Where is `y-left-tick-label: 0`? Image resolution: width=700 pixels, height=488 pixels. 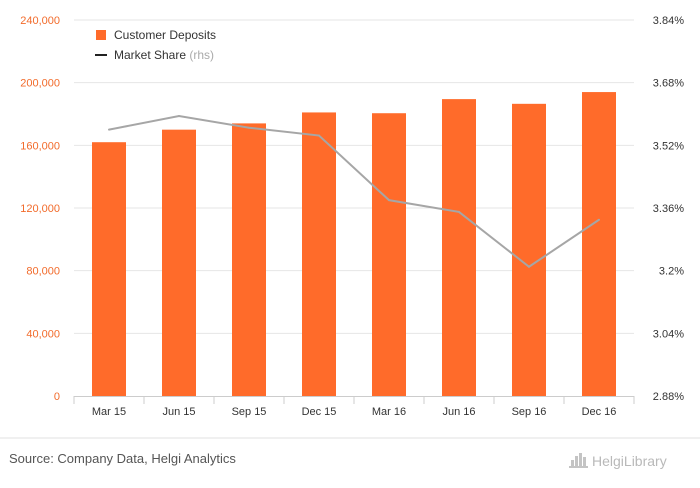
y-left-tick-label: 0 is located at coordinates (57, 397).